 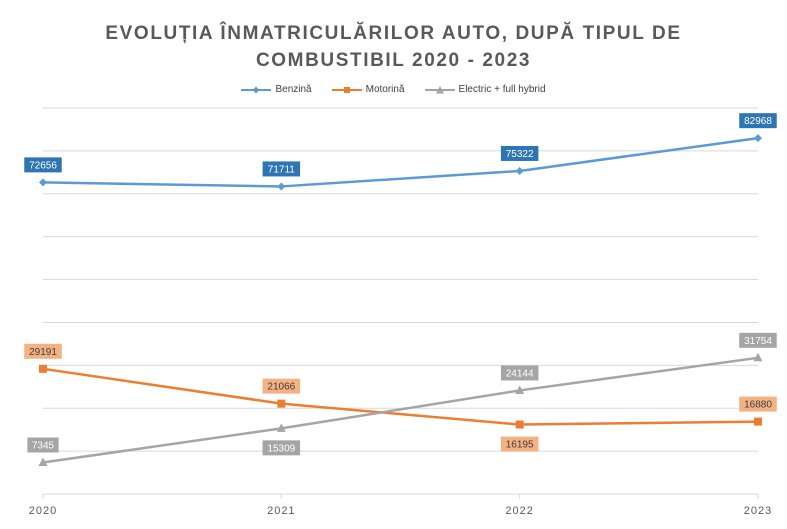 I want to click on legend-label-electric: Electric + full hybrid, so click(x=502, y=89).